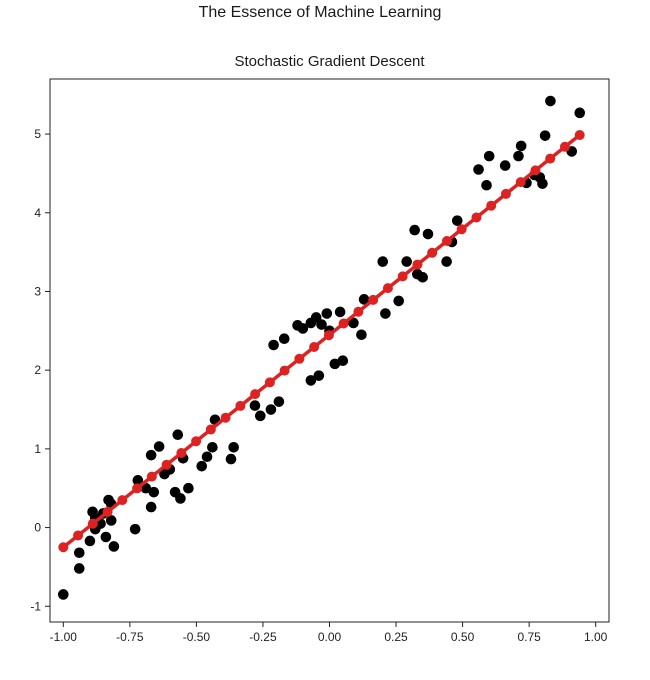 Image resolution: width=650 pixels, height=680 pixels. I want to click on x-tick-label: -1.00, so click(64, 637).